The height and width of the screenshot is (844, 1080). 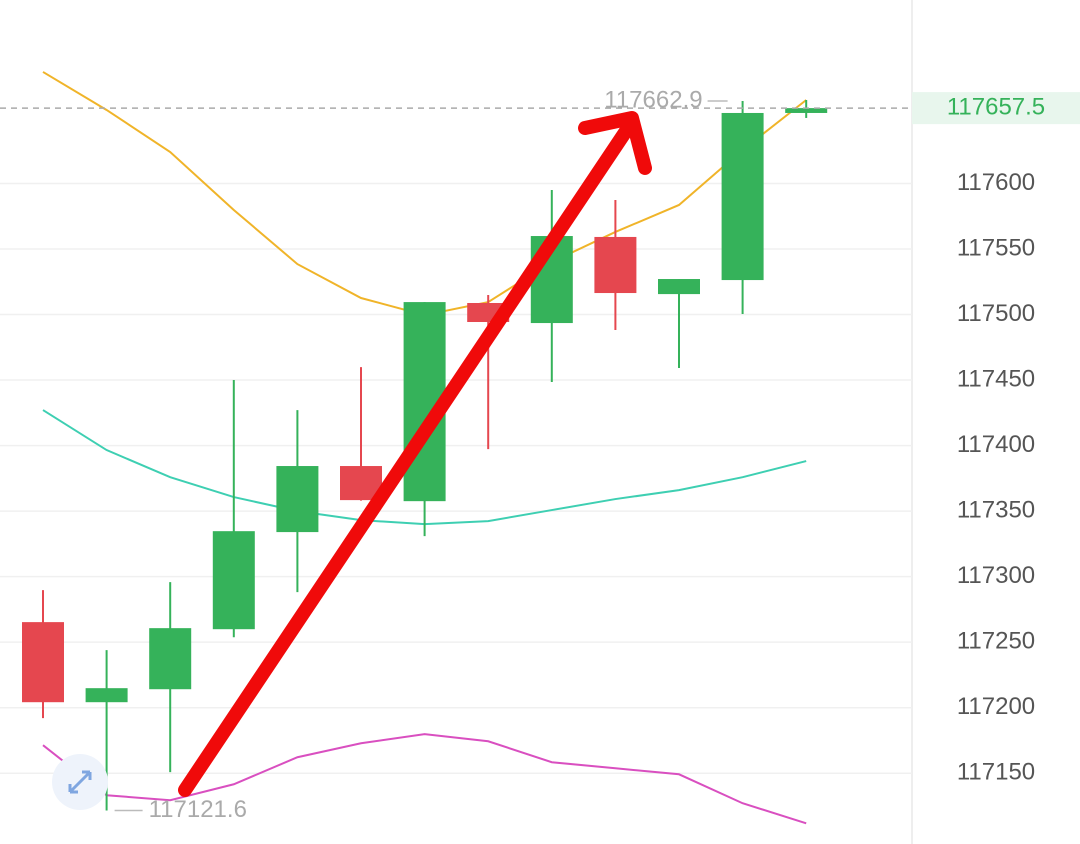 What do you see at coordinates (996, 444) in the screenshot?
I see `y-tick-label: 117400` at bounding box center [996, 444].